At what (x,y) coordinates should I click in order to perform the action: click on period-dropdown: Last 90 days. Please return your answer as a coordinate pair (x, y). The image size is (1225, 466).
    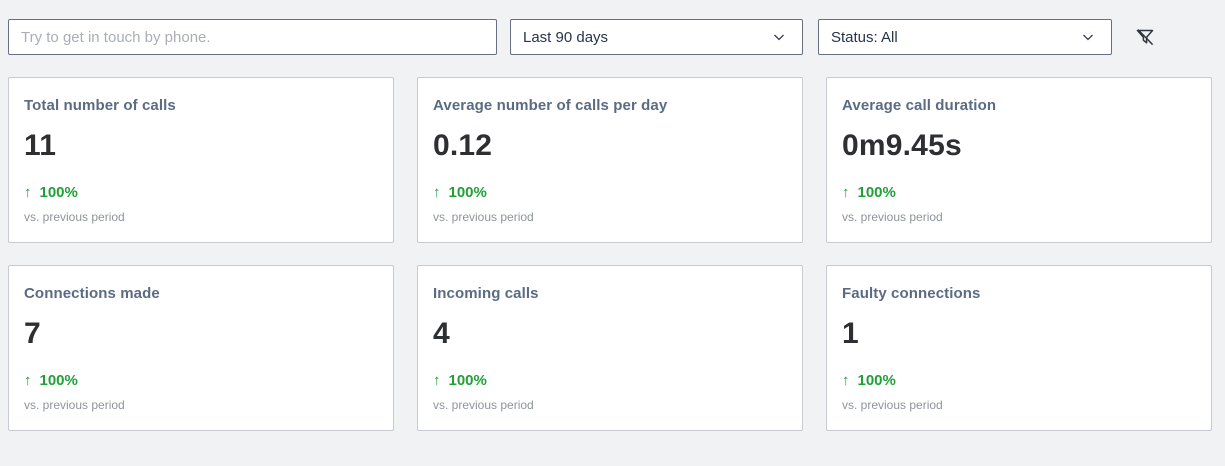
    Looking at the image, I should click on (656, 37).